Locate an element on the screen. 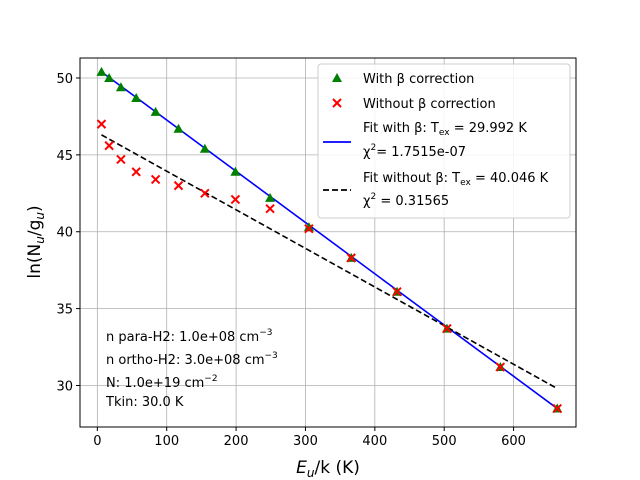  legend-marker-triangle is located at coordinates (337, 77).